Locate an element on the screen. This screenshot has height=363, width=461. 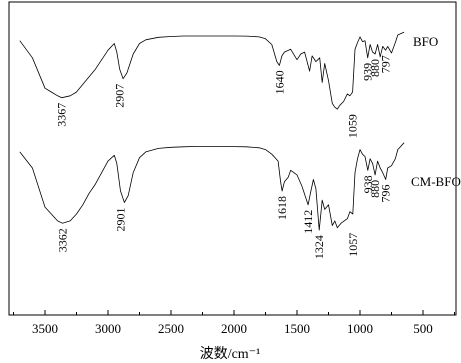
x-tick-label: 2500 is located at coordinates (171, 328).